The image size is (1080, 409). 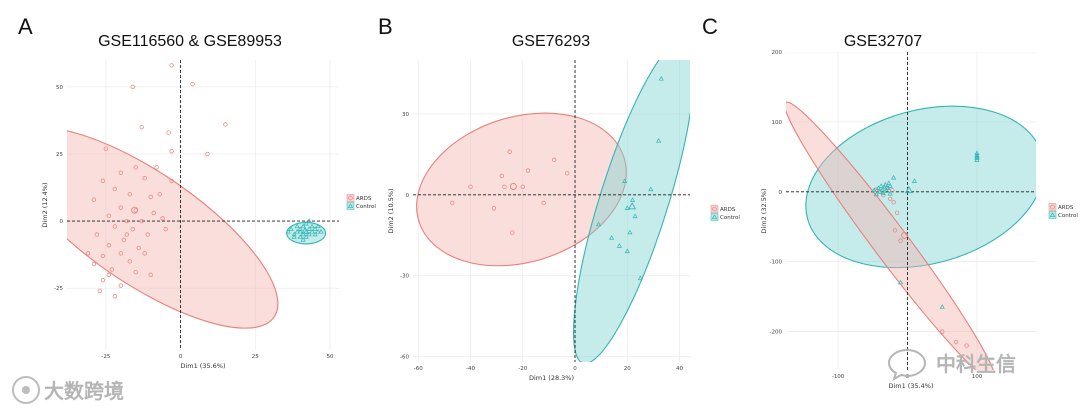 What do you see at coordinates (513, 186) in the screenshot?
I see `group-mean-ards` at bounding box center [513, 186].